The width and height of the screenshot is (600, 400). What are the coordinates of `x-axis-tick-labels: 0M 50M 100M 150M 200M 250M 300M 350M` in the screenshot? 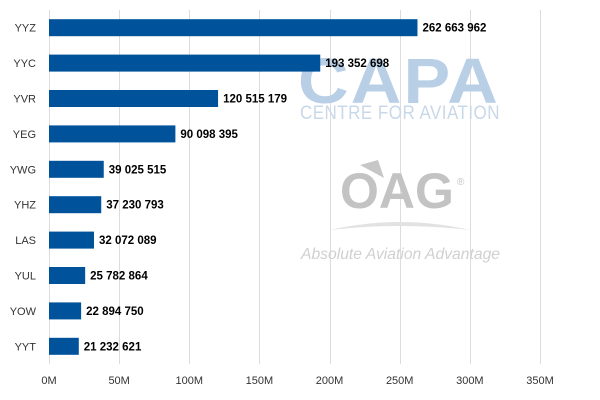 It's located at (297, 381).